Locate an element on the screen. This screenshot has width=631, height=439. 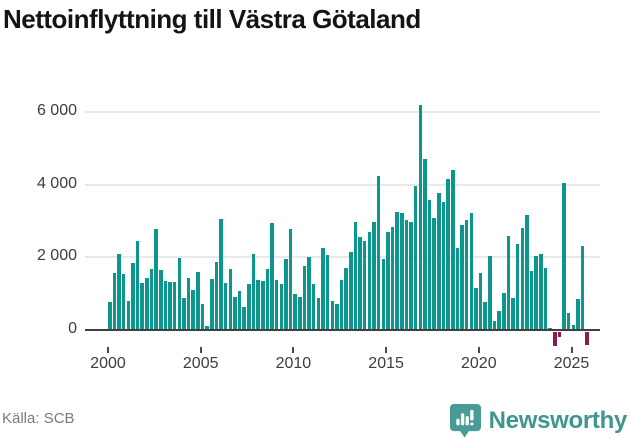
x-tick-label: 2015 is located at coordinates (386, 363).